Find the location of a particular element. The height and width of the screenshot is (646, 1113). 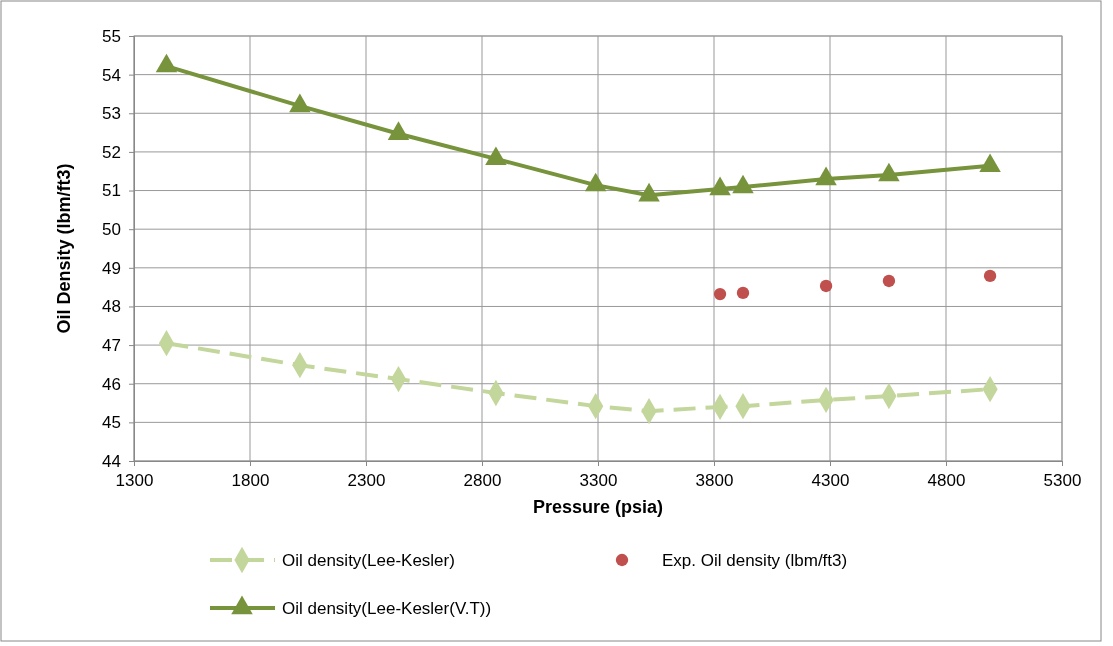

legend-label: Oil density(Lee-Kesler(V.T)) is located at coordinates (387, 608).